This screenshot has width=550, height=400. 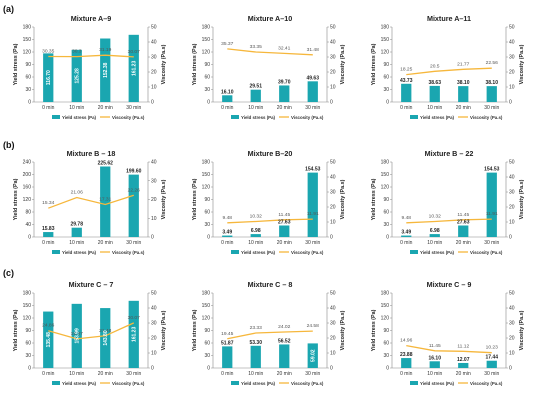 What do you see at coordinates (56, 117) in the screenshot?
I see `legend-swatch-bar` at bounding box center [56, 117].